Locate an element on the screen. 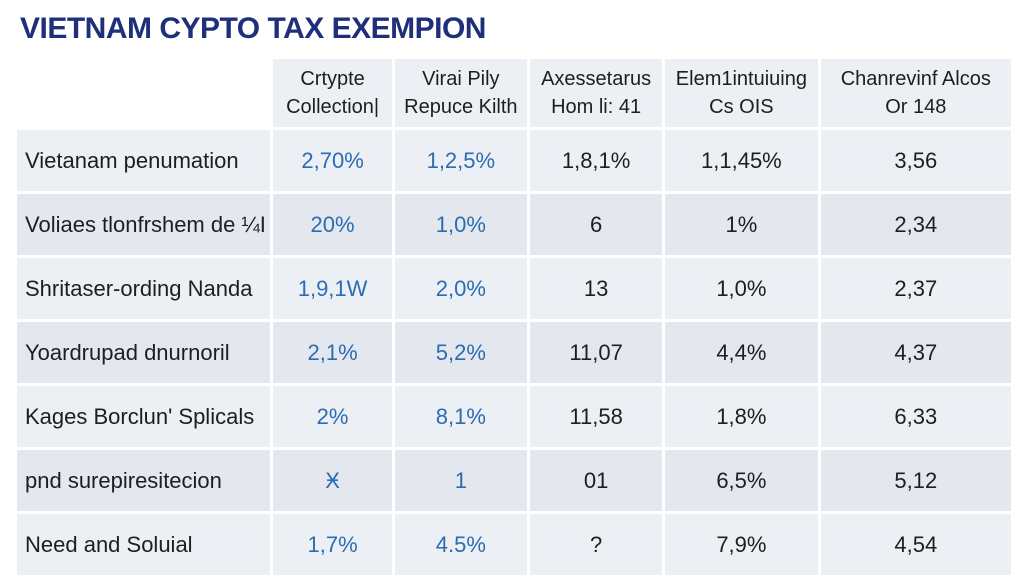 This screenshot has width=1024, height=578. table-row: pnd surepiresitecion Ӿ 1 01 6,5% 5,12 is located at coordinates (514, 480).